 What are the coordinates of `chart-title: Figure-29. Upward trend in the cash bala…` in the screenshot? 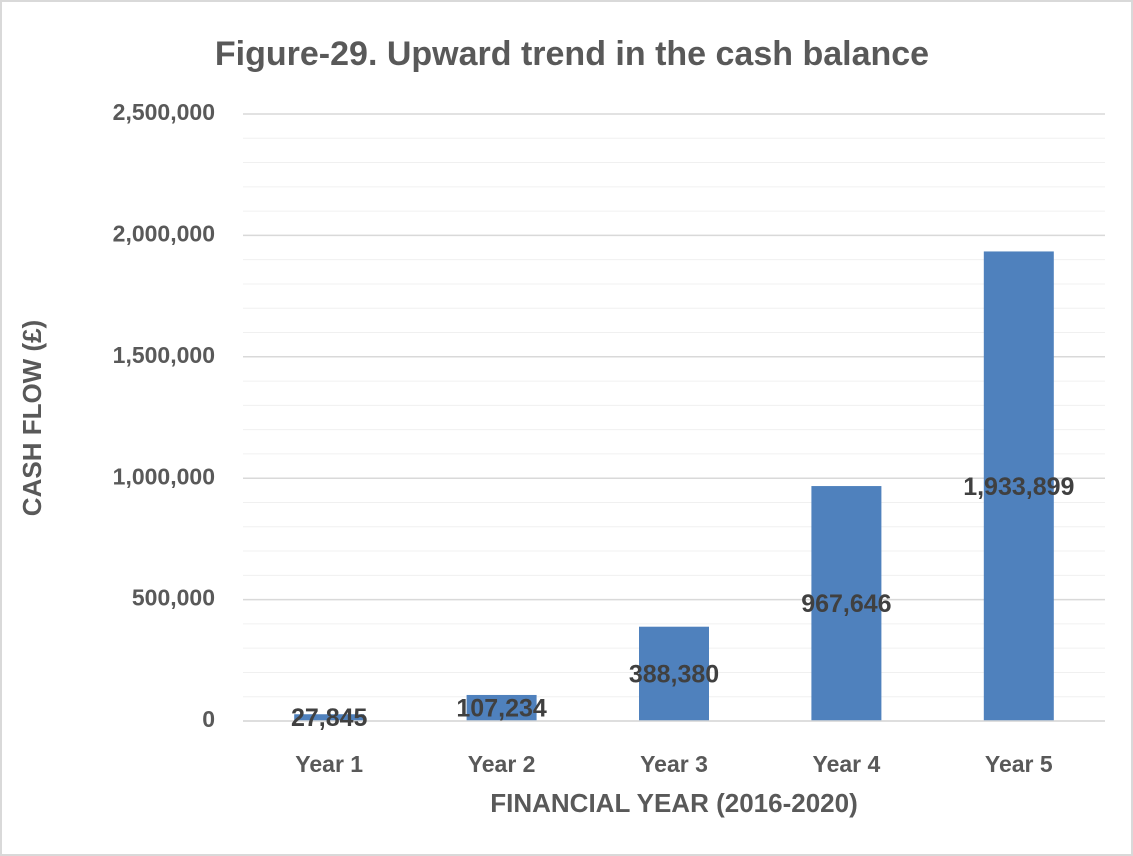 It's located at (572, 54).